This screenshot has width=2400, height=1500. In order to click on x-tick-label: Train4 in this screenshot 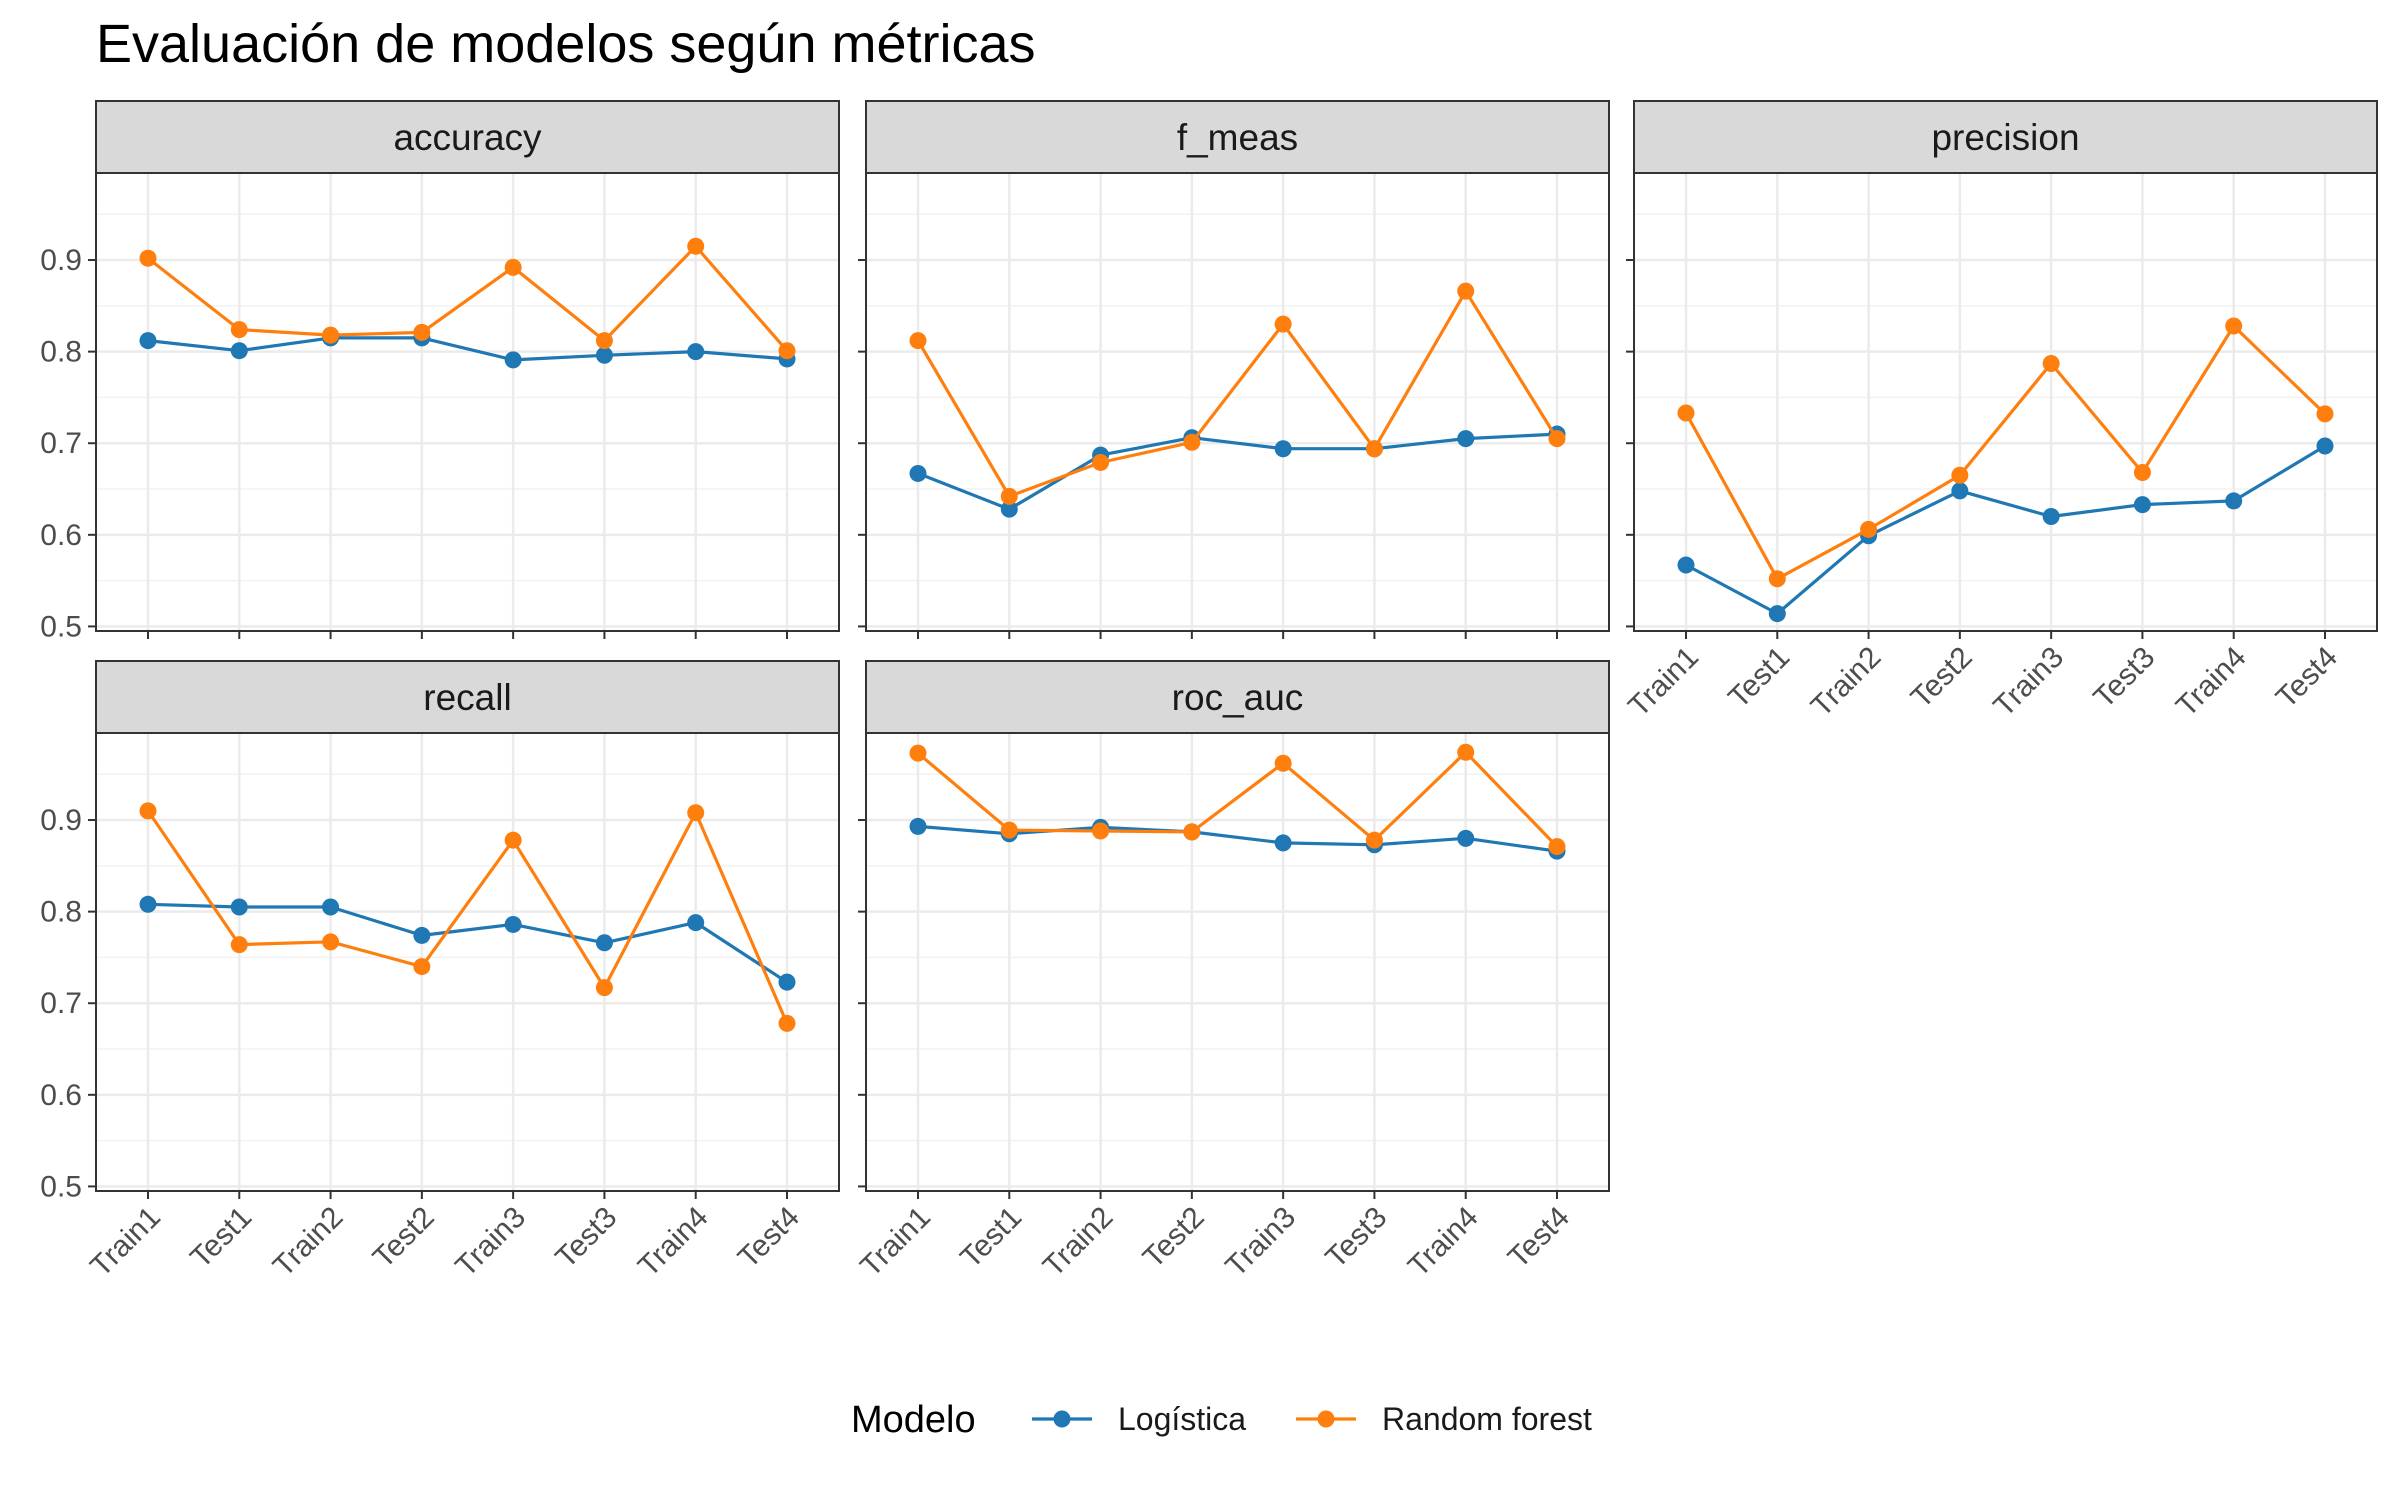, I will do `click(1443, 1242)`.